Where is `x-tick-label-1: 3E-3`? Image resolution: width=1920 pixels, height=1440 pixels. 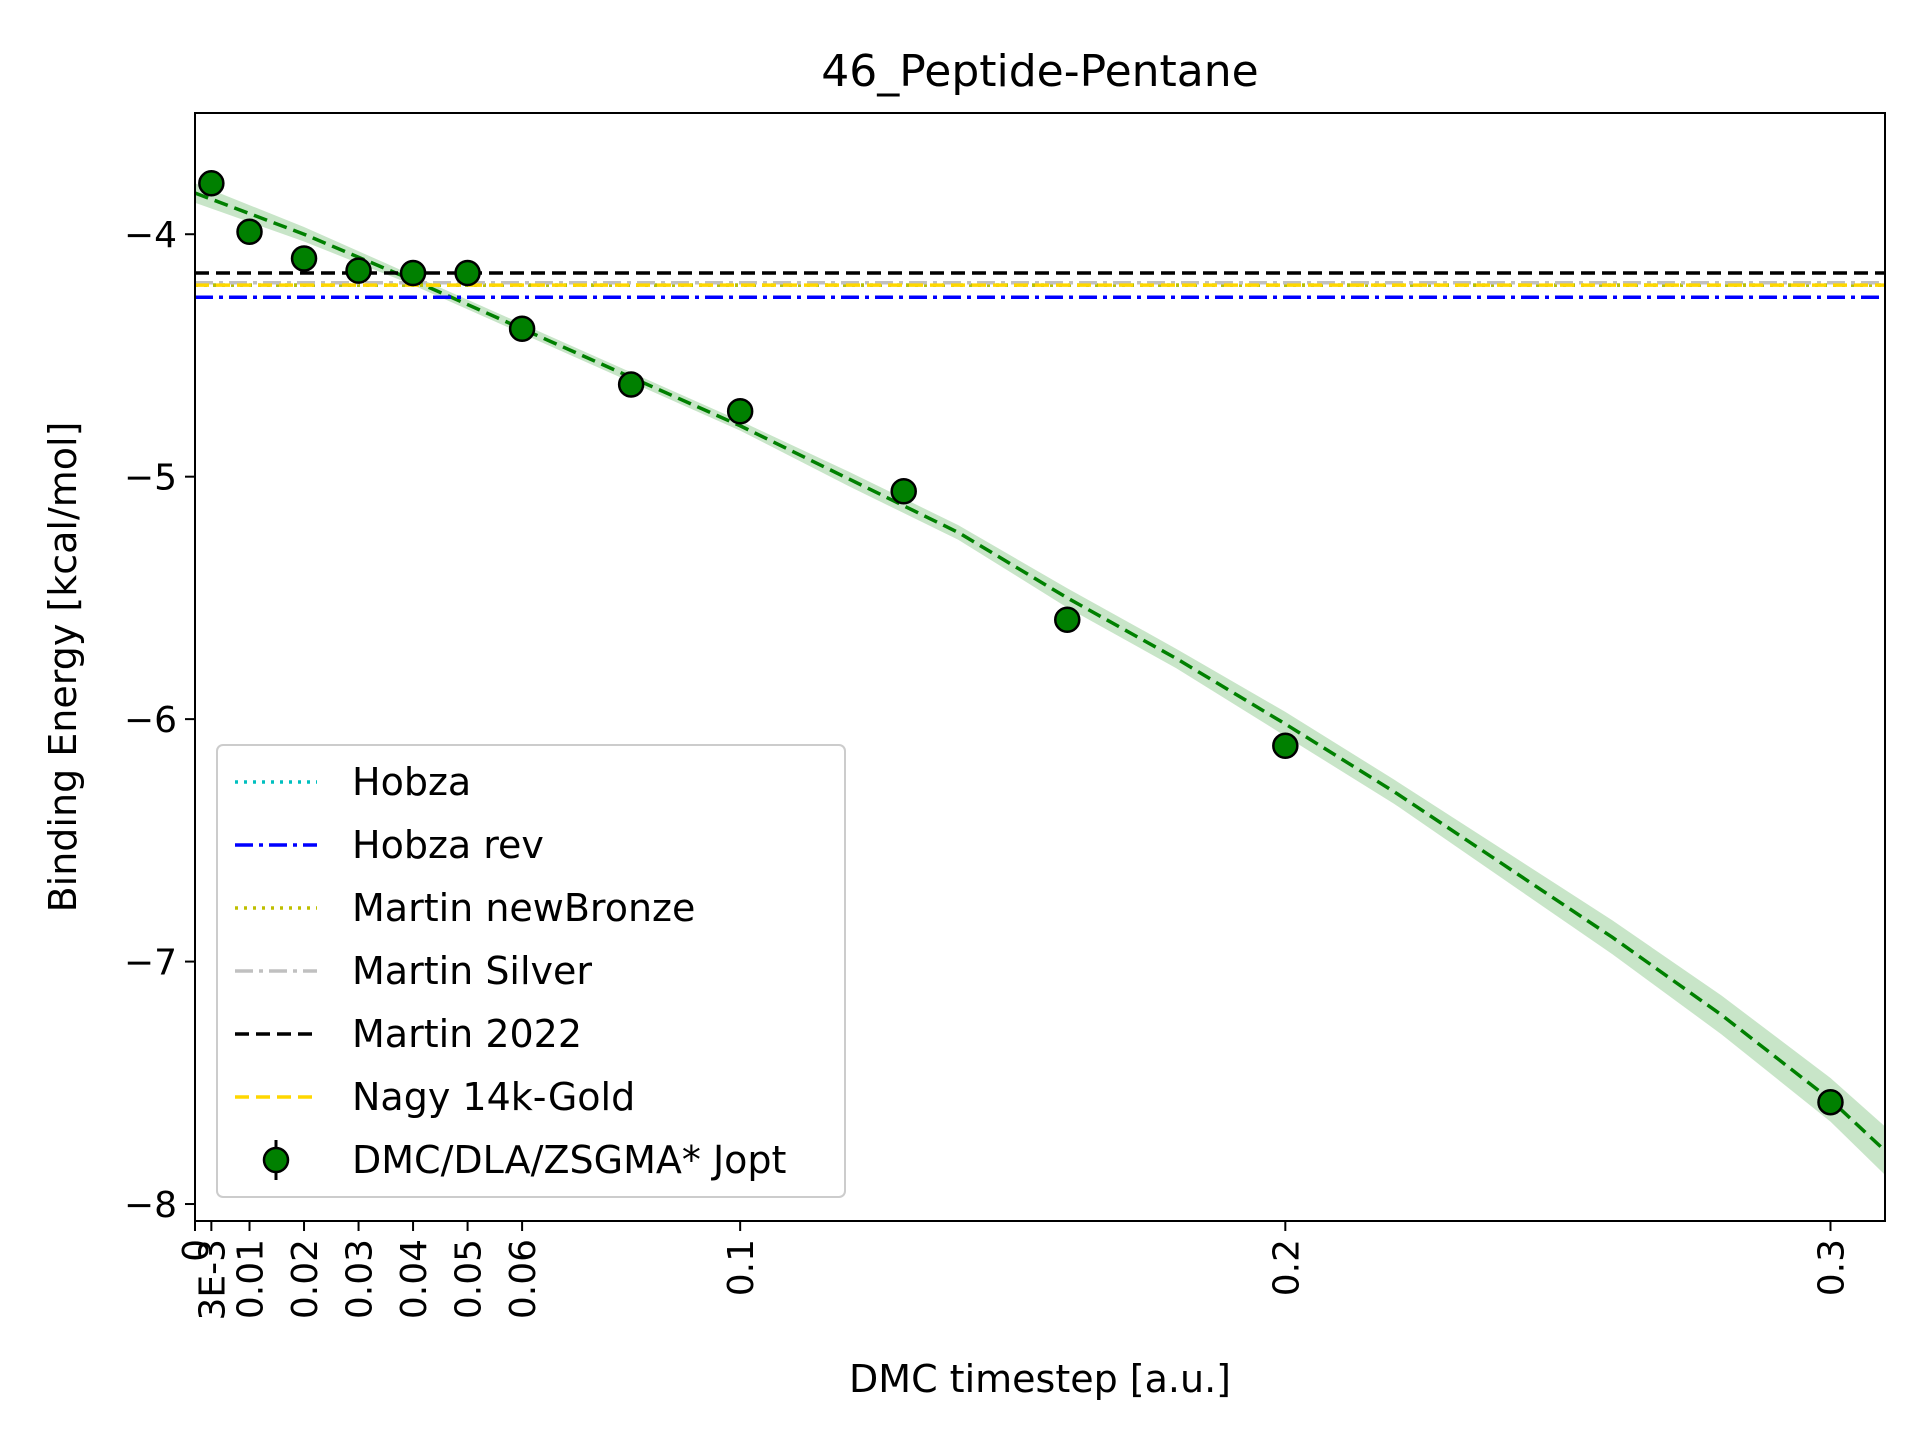
x-tick-label-1: 3E-3 is located at coordinates (212, 1280).